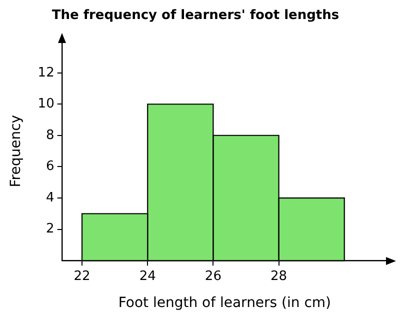  Describe the element at coordinates (16, 151) in the screenshot. I see `y-axis-title: Frequency` at that location.